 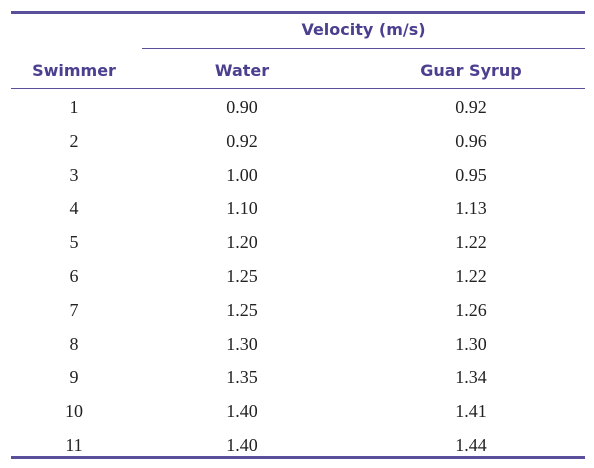 I want to click on cell-guar-syrup: 1.26, so click(x=471, y=309).